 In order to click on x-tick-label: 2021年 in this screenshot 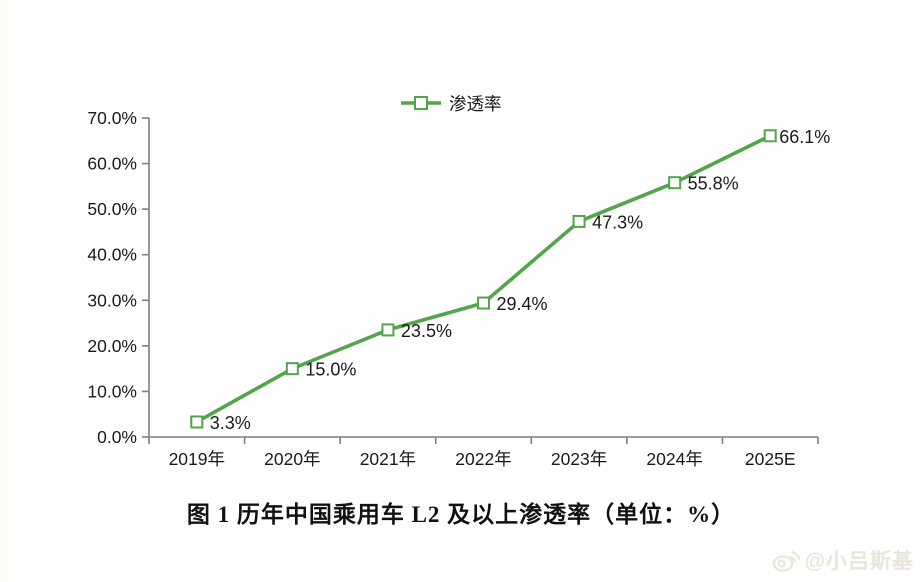, I will do `click(388, 459)`.